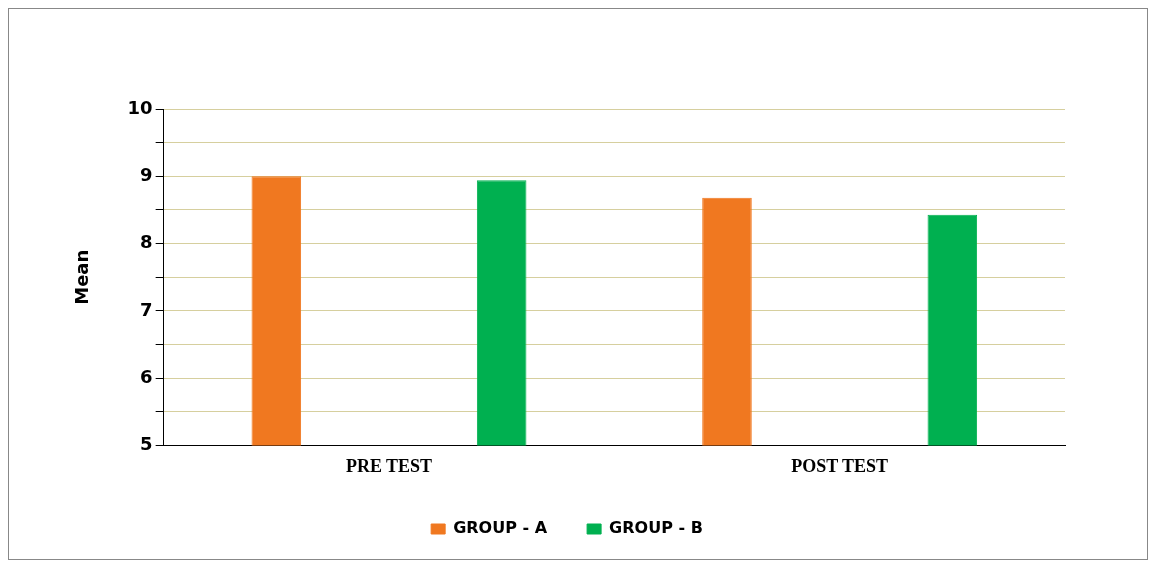  Describe the element at coordinates (500, 528) in the screenshot. I see `legend-label: GROUP - A` at that location.